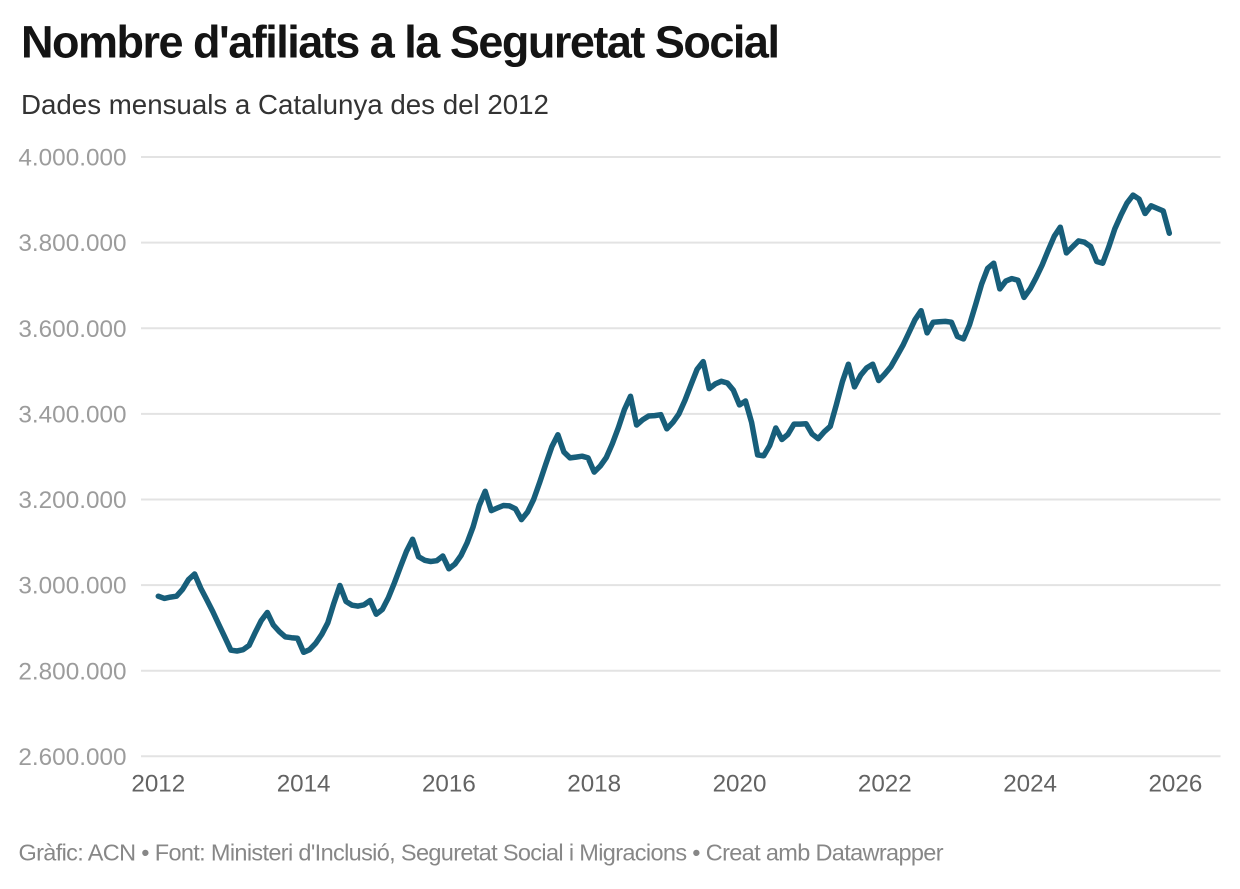 The height and width of the screenshot is (889, 1240). I want to click on svg-text: 3.000.000, so click(72, 586).